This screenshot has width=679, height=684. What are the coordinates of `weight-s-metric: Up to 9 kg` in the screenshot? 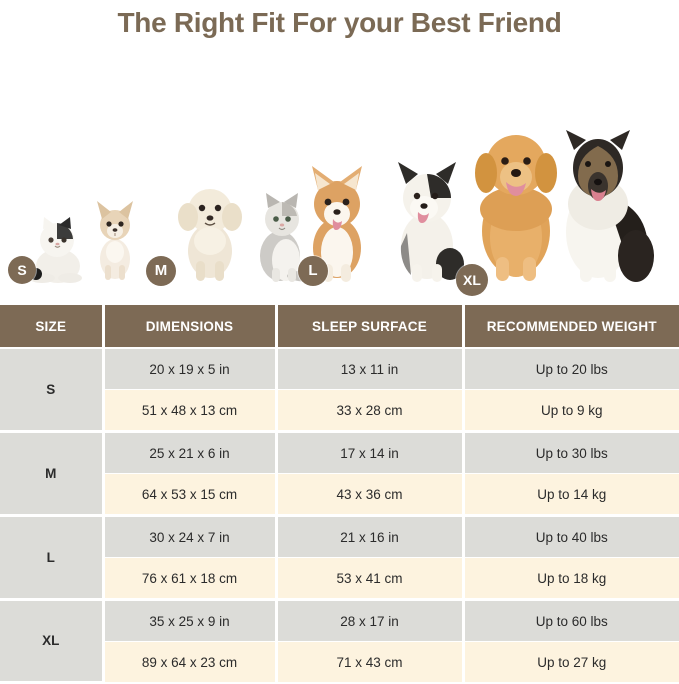 It's located at (571, 411).